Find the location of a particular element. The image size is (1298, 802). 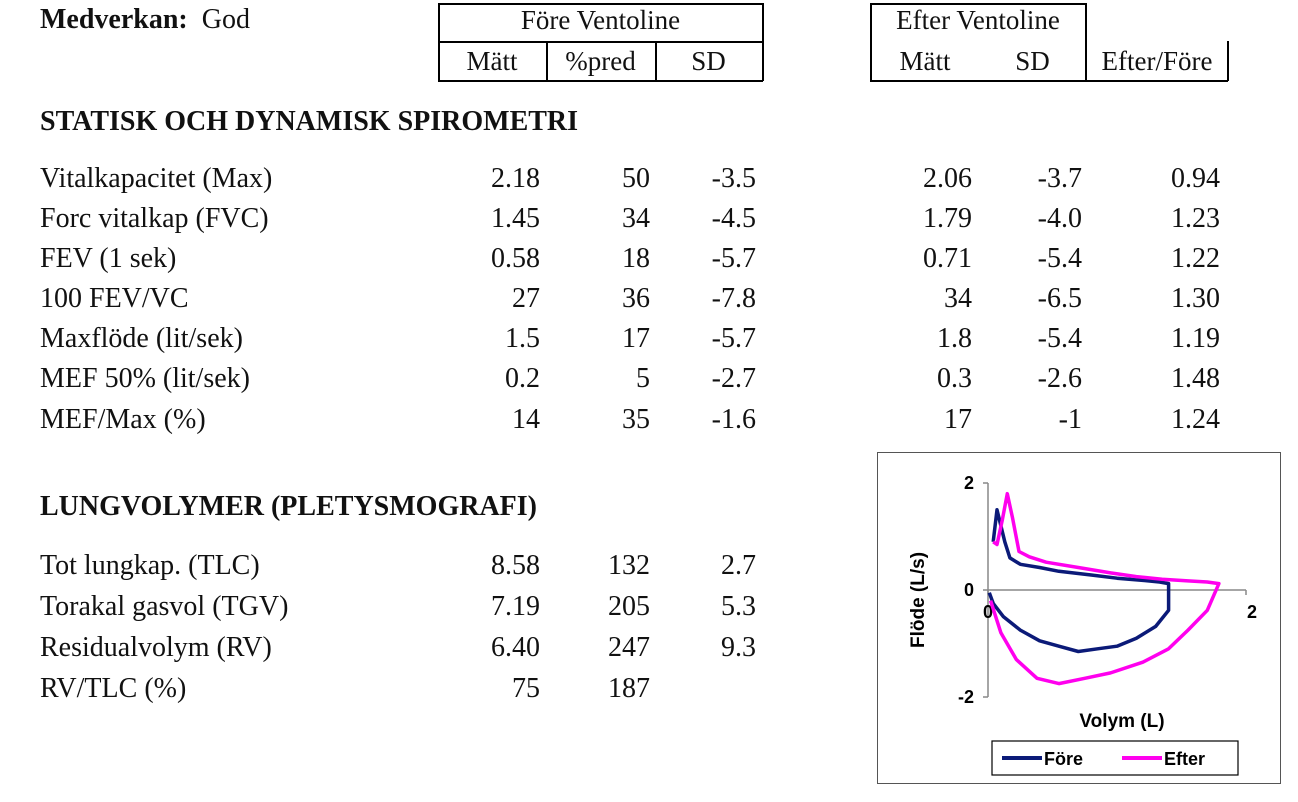

ratio-value: 1.24 is located at coordinates (1195, 419).